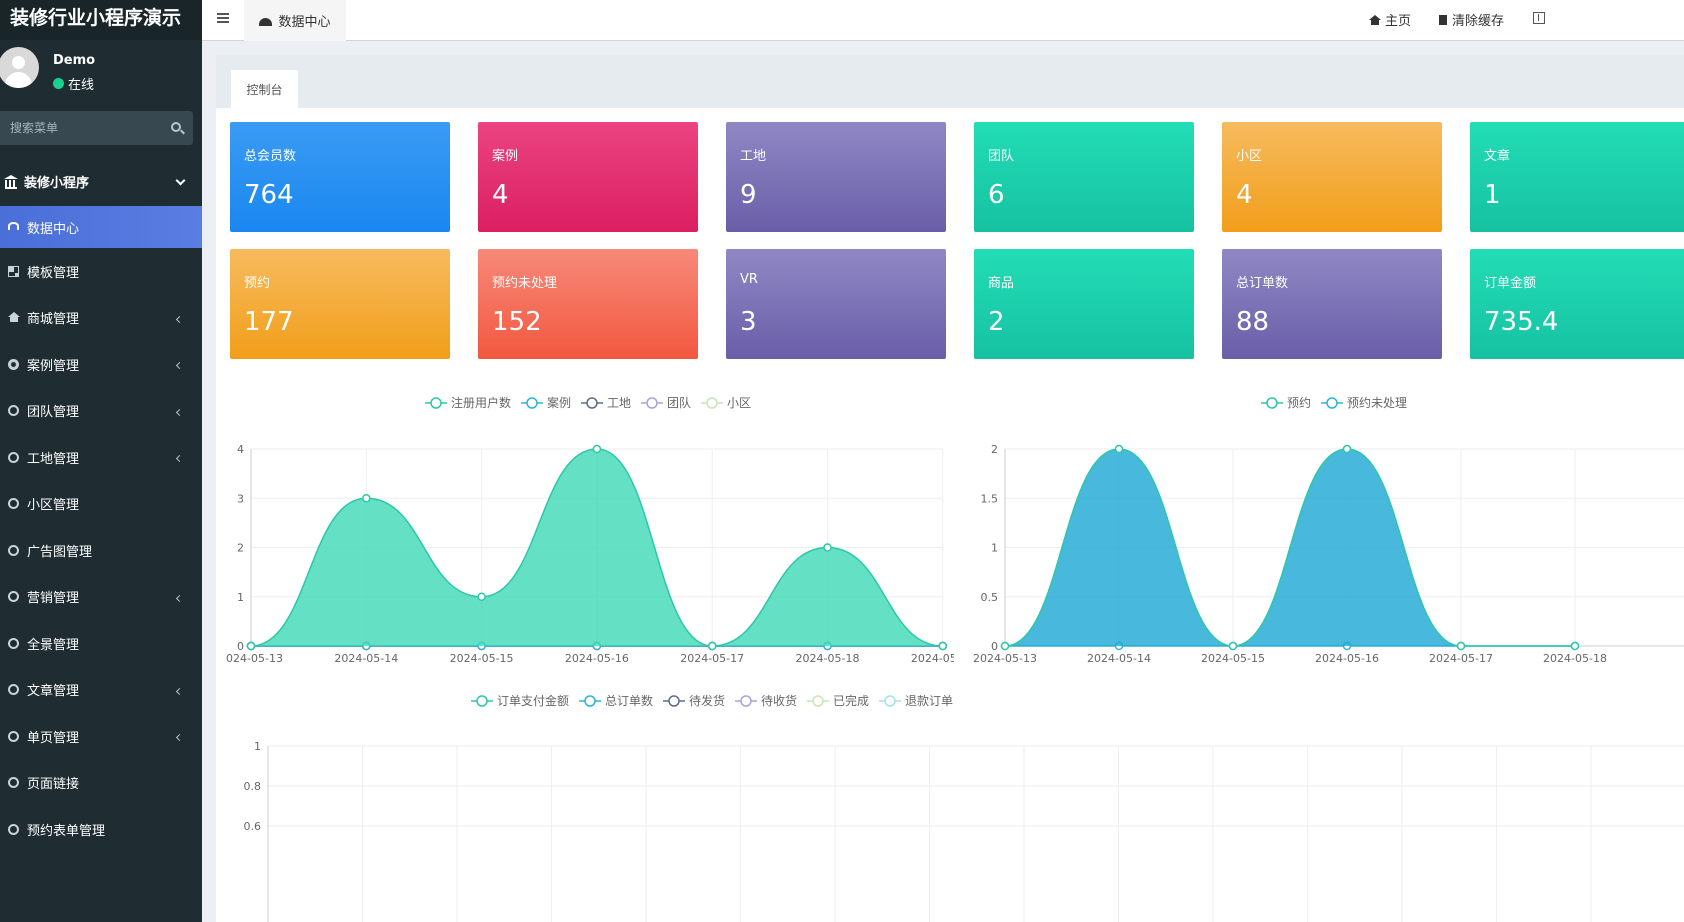 This screenshot has width=1684, height=922. Describe the element at coordinates (19, 67) in the screenshot. I see `avatar` at that location.